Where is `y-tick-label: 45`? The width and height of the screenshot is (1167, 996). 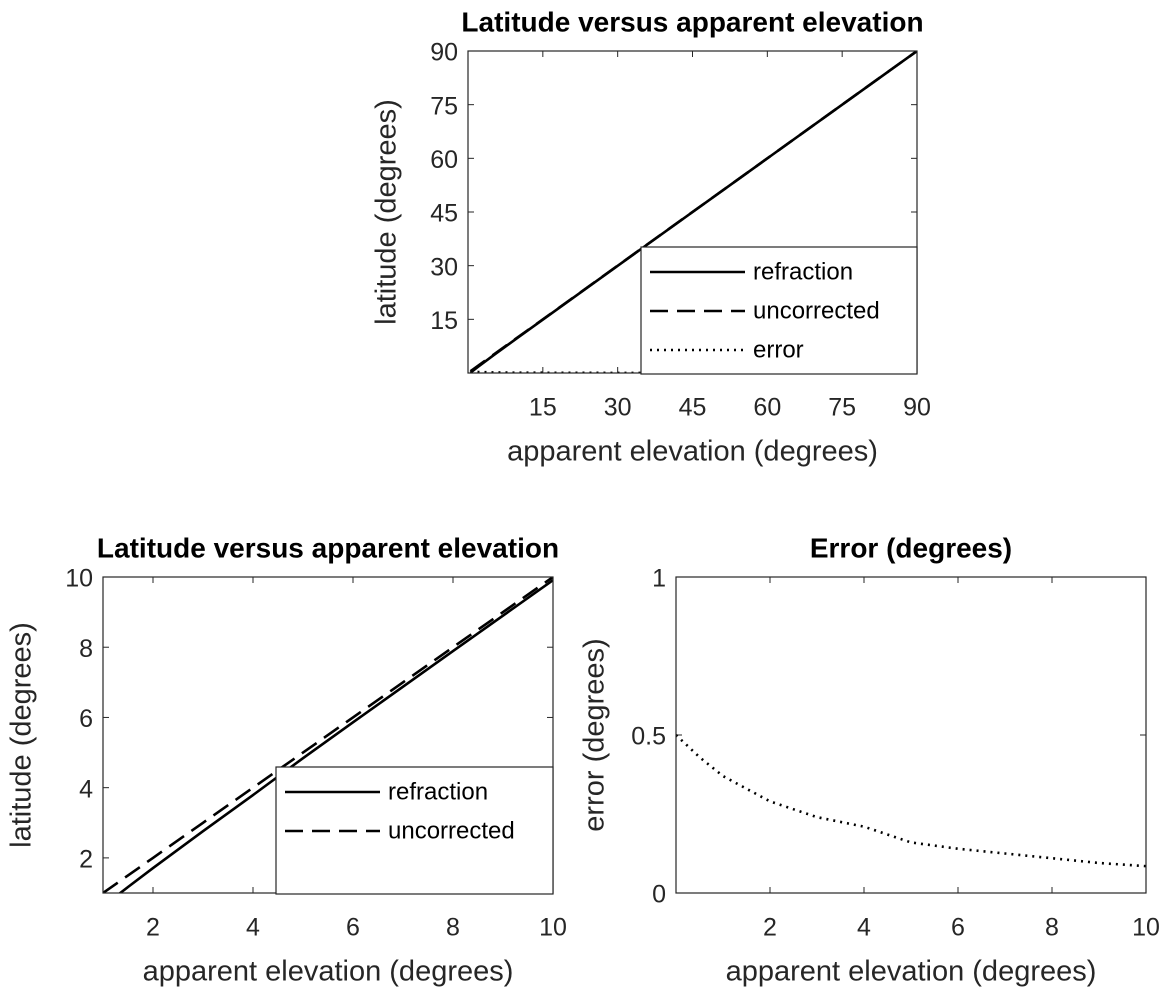 y-tick-label: 45 is located at coordinates (444, 214).